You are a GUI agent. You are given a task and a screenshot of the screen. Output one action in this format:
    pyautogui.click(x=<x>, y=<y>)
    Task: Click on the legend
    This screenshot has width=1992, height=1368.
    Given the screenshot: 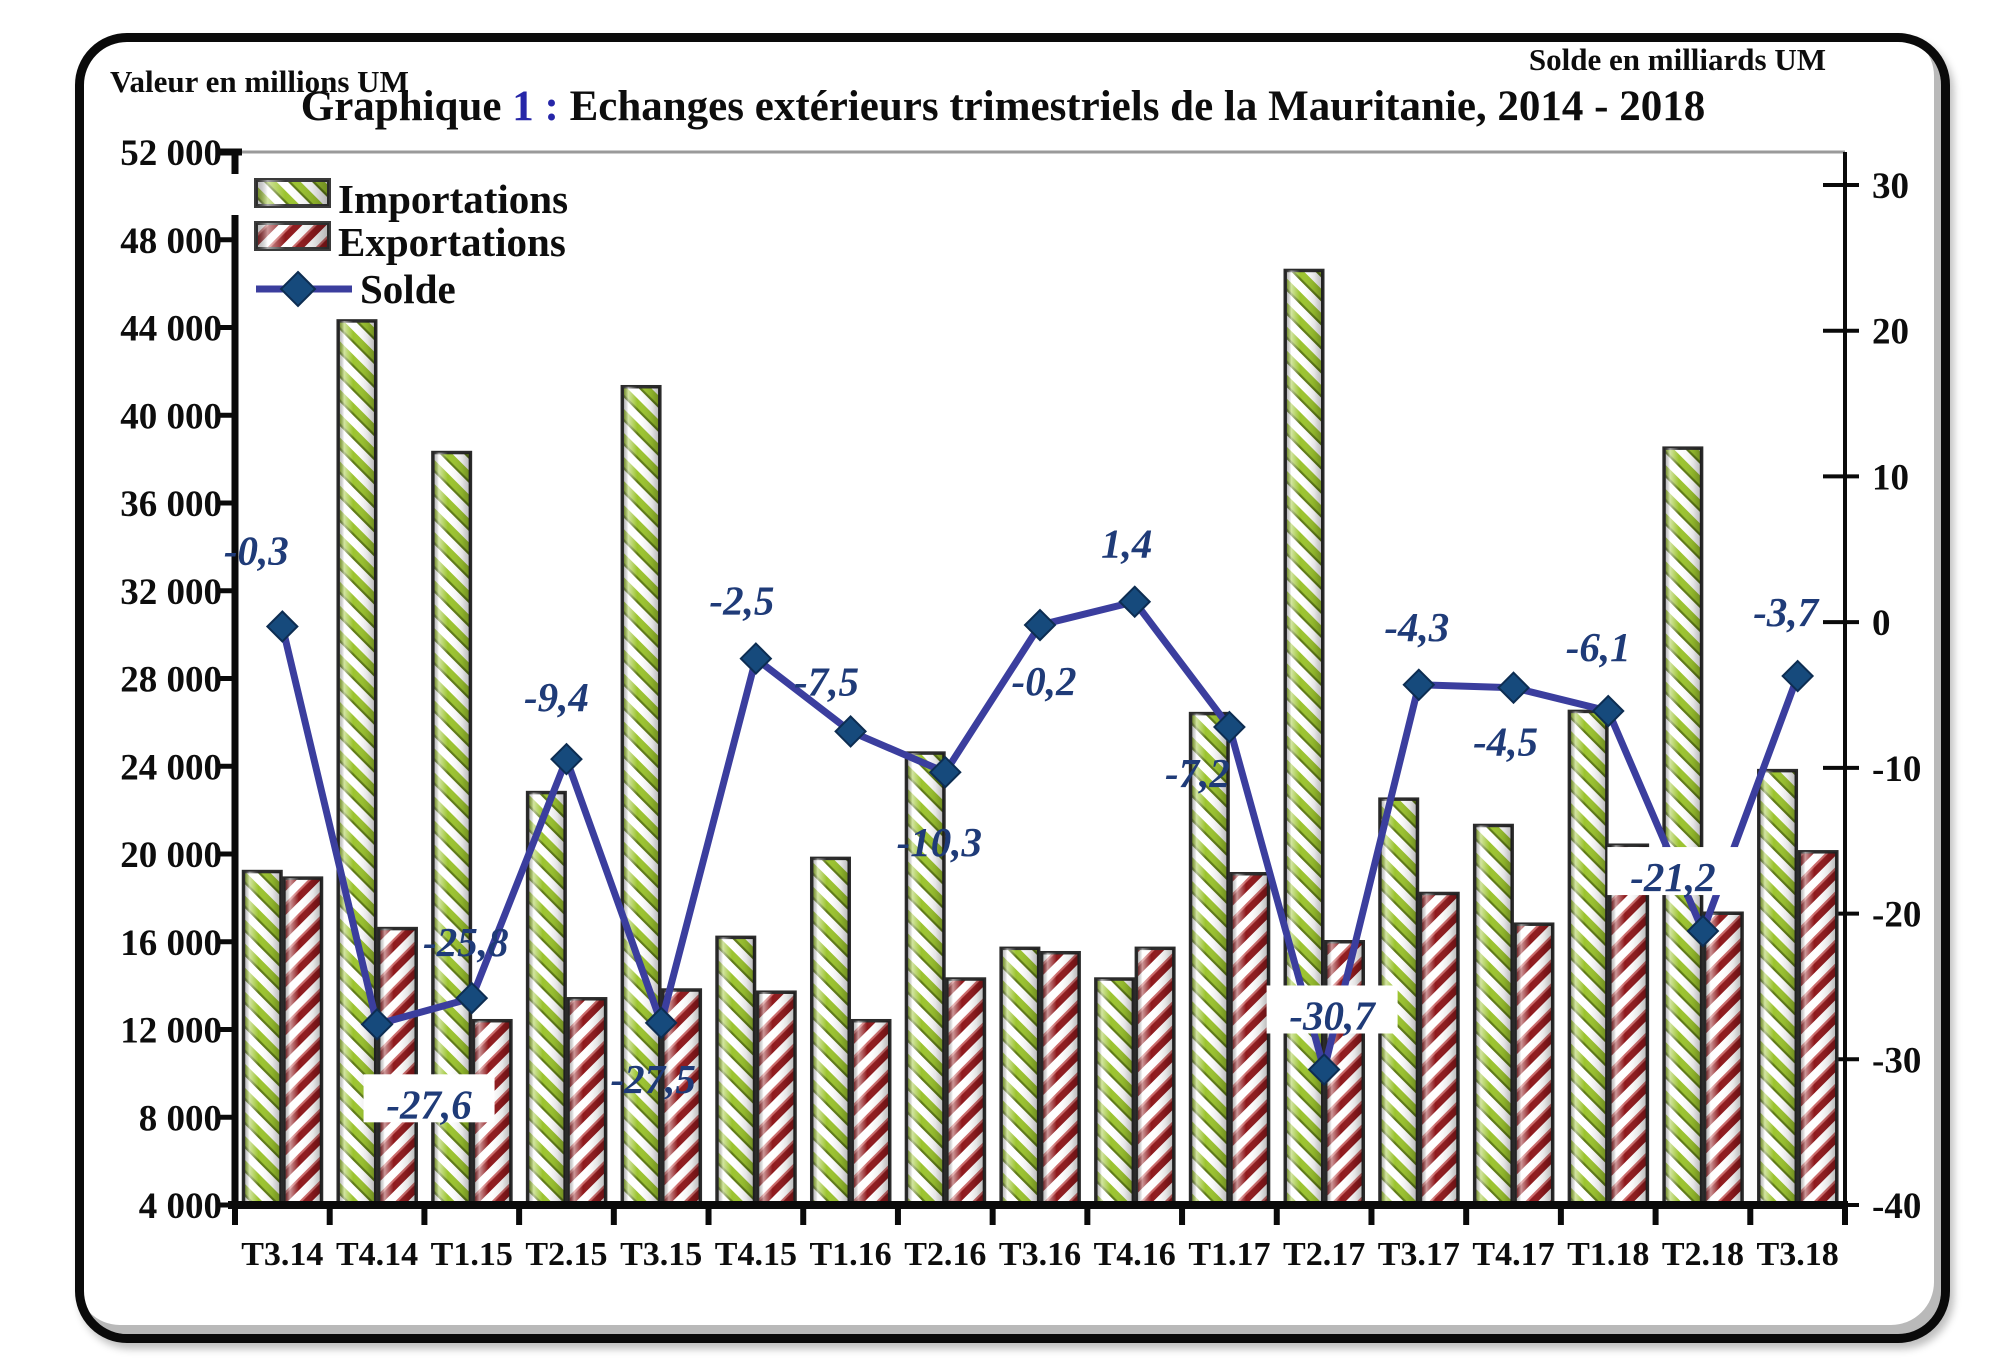 What is the action you would take?
    pyautogui.click(x=303, y=243)
    